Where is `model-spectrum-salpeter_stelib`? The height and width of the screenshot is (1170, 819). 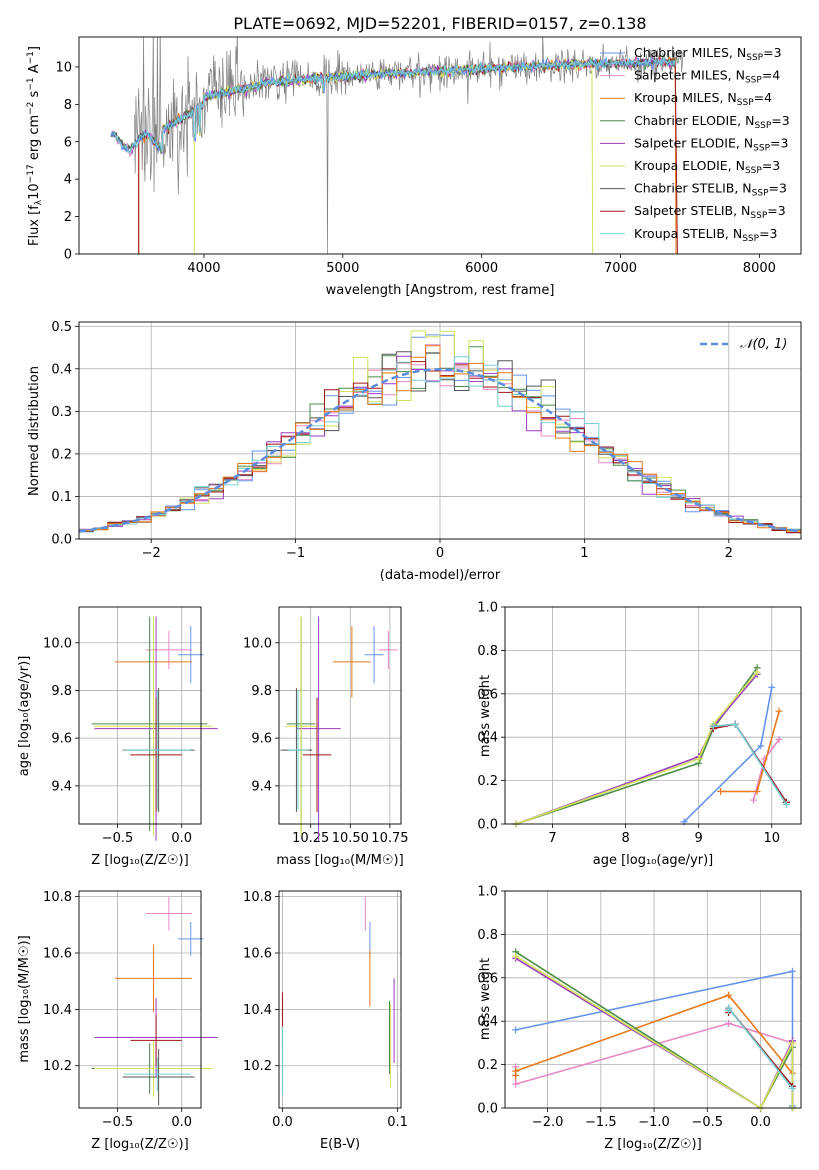
model-spectrum-salpeter_stelib is located at coordinates (408, 154).